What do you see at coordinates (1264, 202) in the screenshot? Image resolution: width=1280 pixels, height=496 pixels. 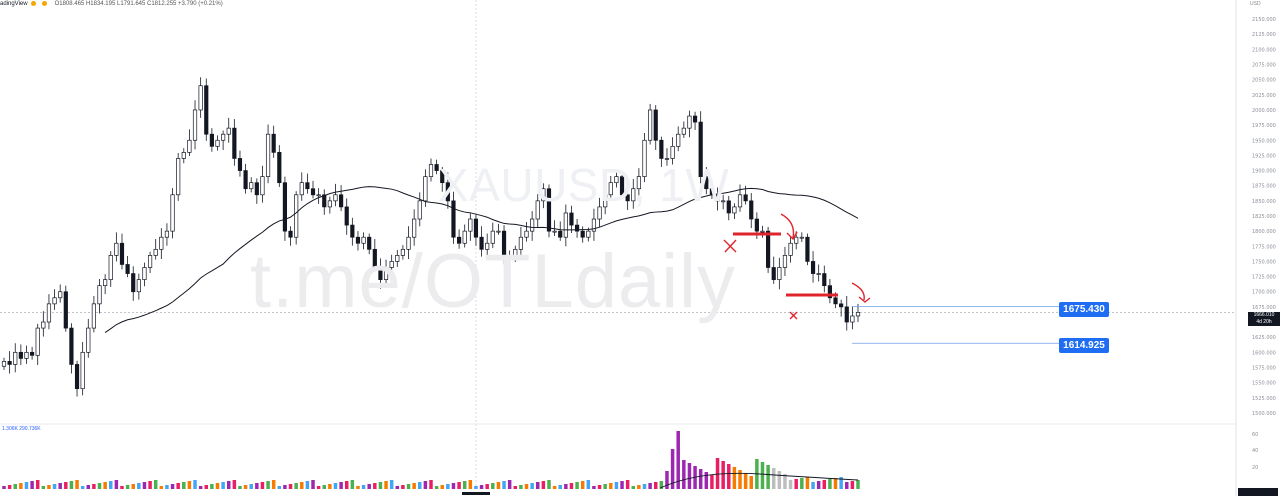 I see `y-tick-label: 1850.000` at bounding box center [1264, 202].